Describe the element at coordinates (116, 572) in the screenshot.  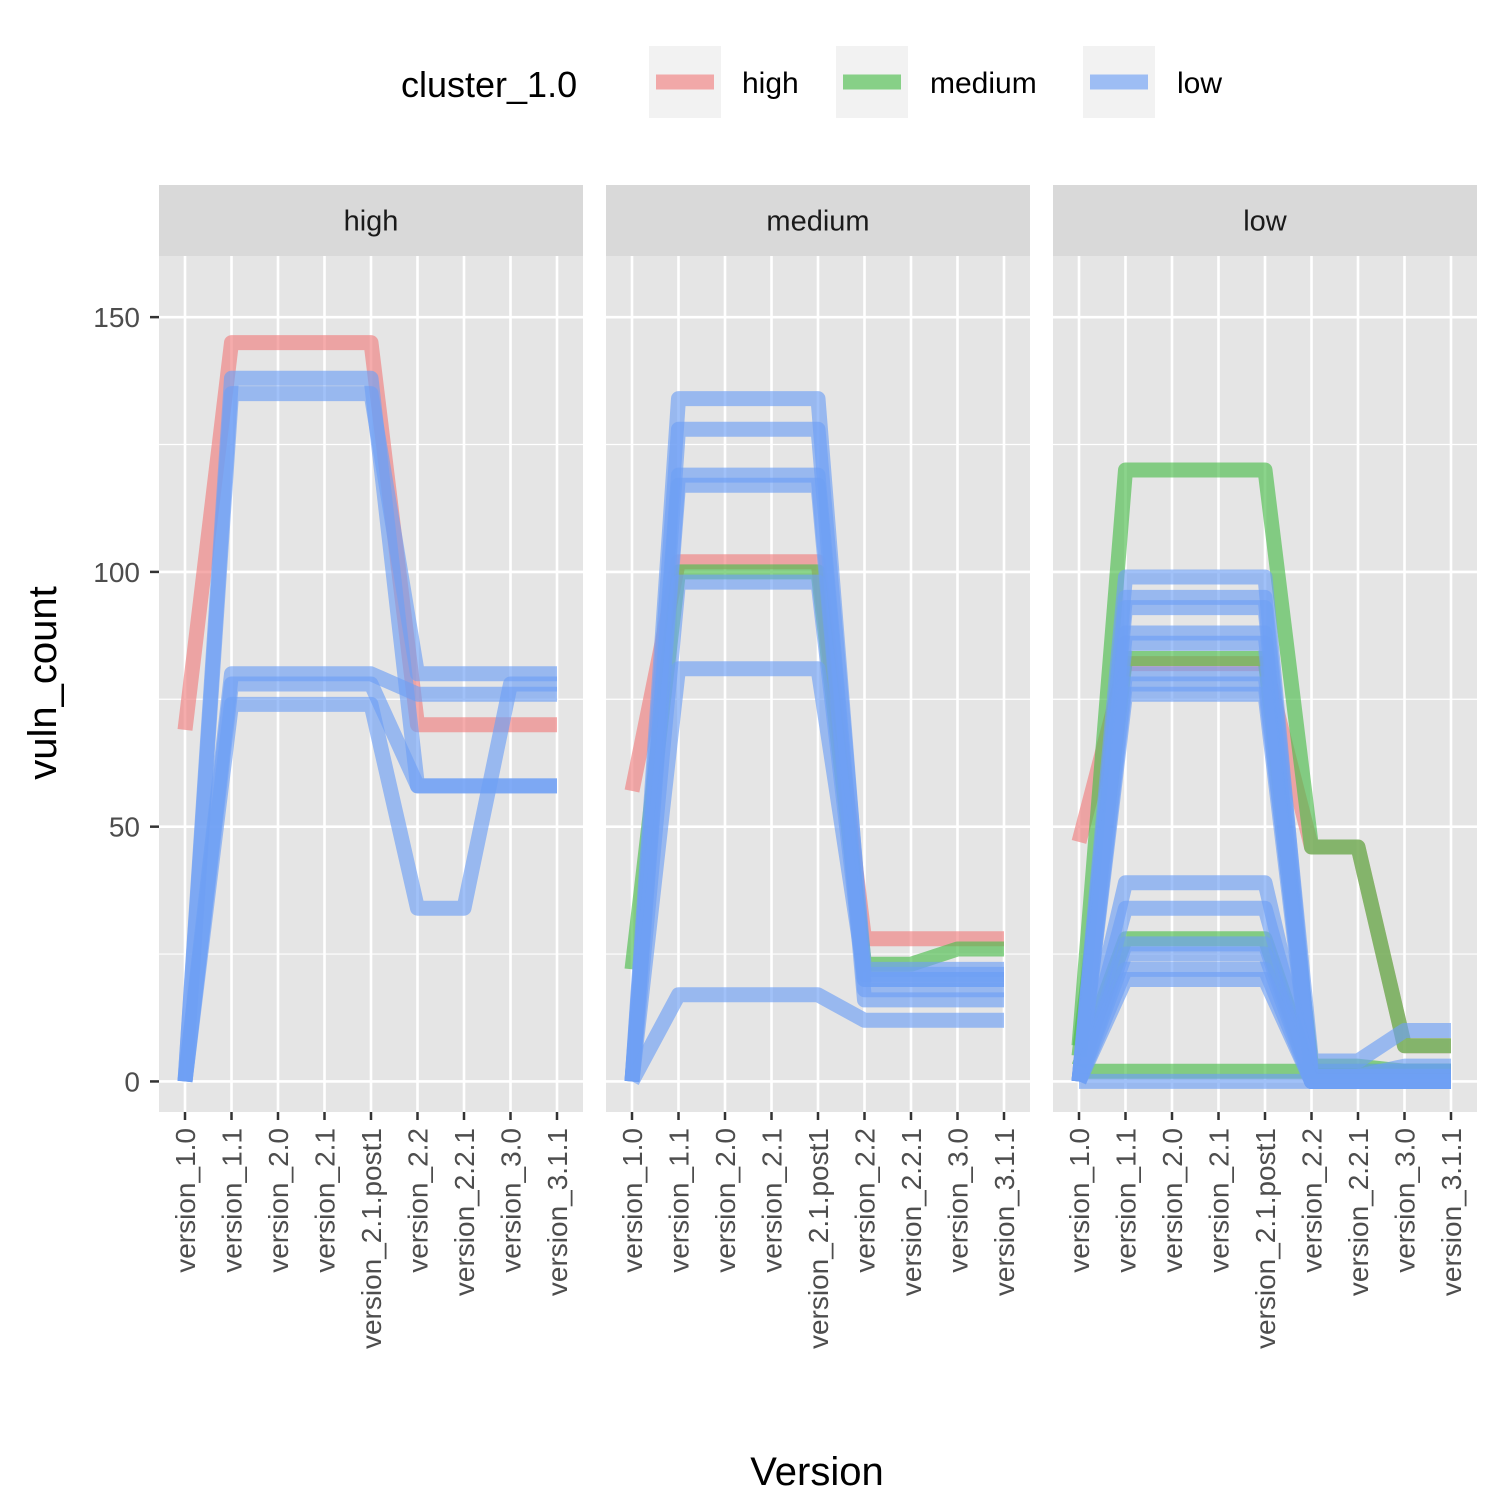
I see `y-tick-label: 100` at that location.